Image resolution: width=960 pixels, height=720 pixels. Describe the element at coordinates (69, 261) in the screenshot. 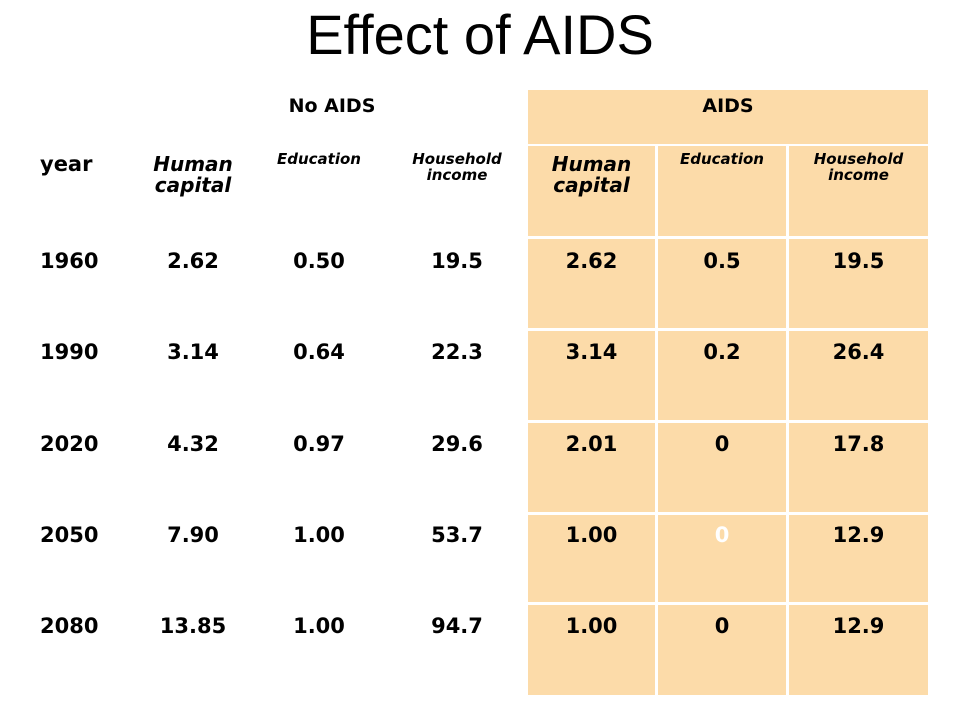

I see `year-cell: 1960` at that location.